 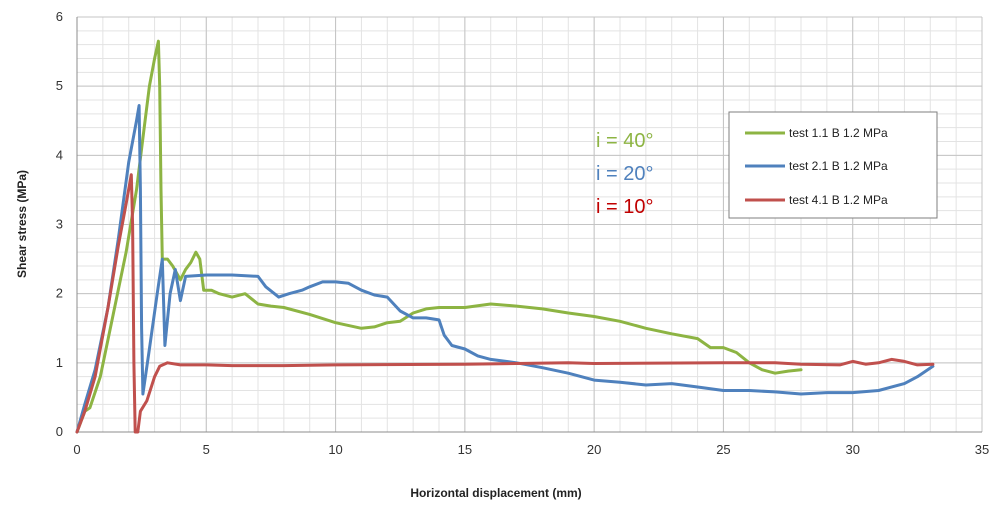 What do you see at coordinates (59, 293) in the screenshot?
I see `y-tick-label: 2` at bounding box center [59, 293].